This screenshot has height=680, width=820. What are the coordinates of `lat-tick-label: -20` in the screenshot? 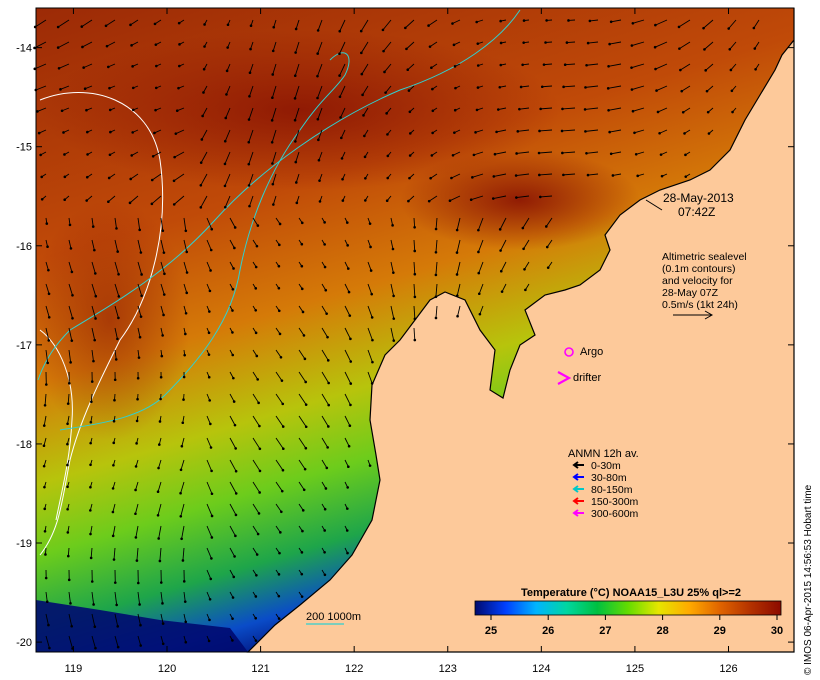 It's located at (24, 643).